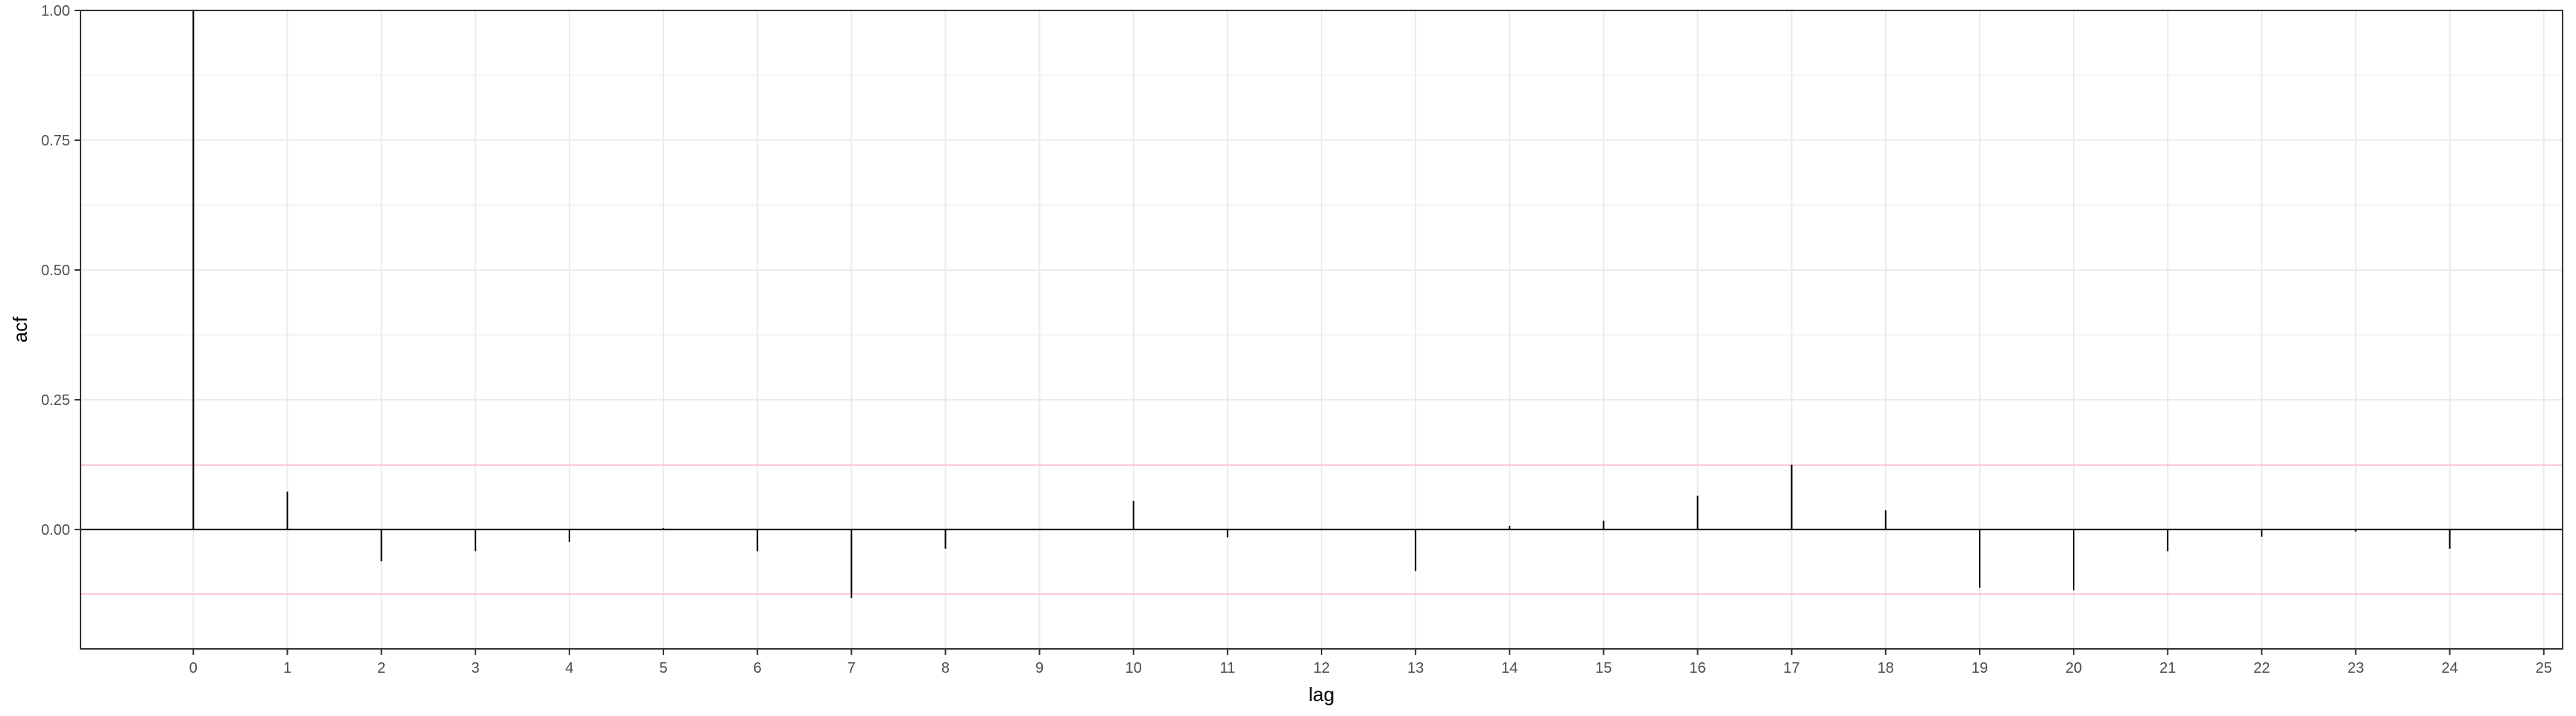 The height and width of the screenshot is (716, 2576). Describe the element at coordinates (2261, 668) in the screenshot. I see `x-tick-label: 22` at that location.